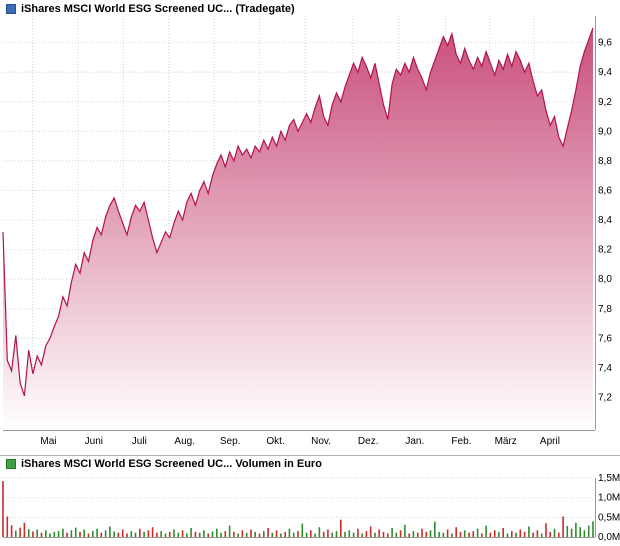 This screenshot has height=546, width=620. What do you see at coordinates (368, 441) in the screenshot?
I see `svg-text: Dez.` at bounding box center [368, 441].